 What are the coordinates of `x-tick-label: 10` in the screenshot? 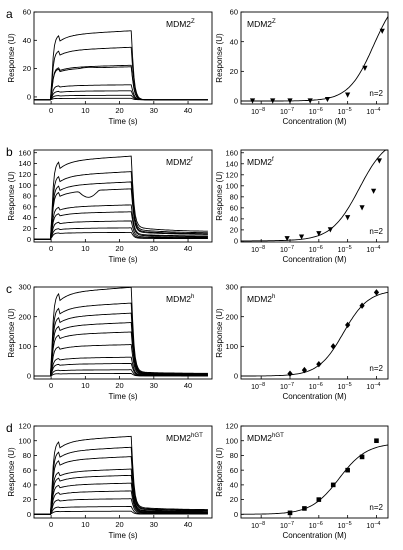 It's located at (85, 248).